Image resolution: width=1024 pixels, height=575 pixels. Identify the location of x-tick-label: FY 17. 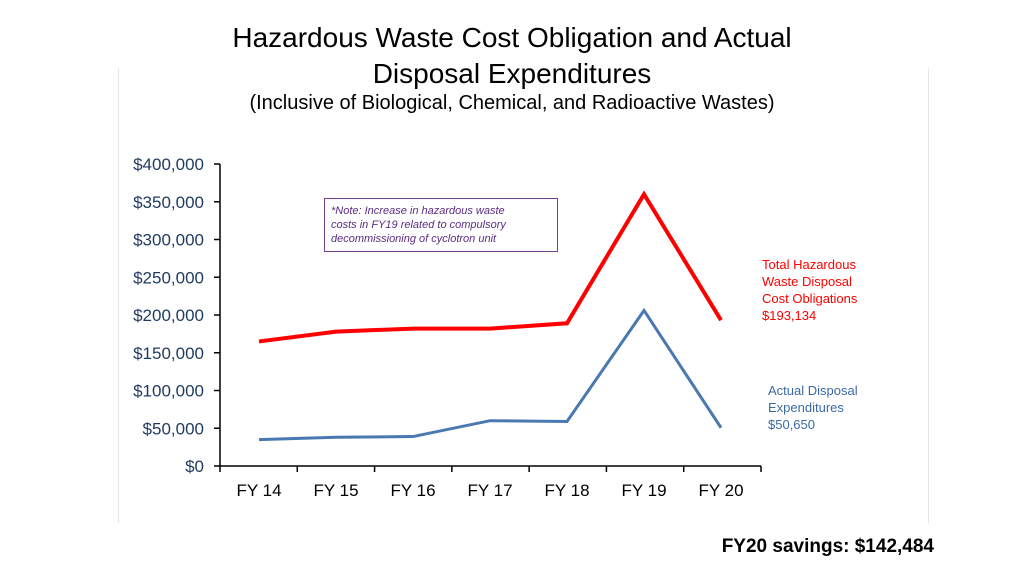
(489, 490).